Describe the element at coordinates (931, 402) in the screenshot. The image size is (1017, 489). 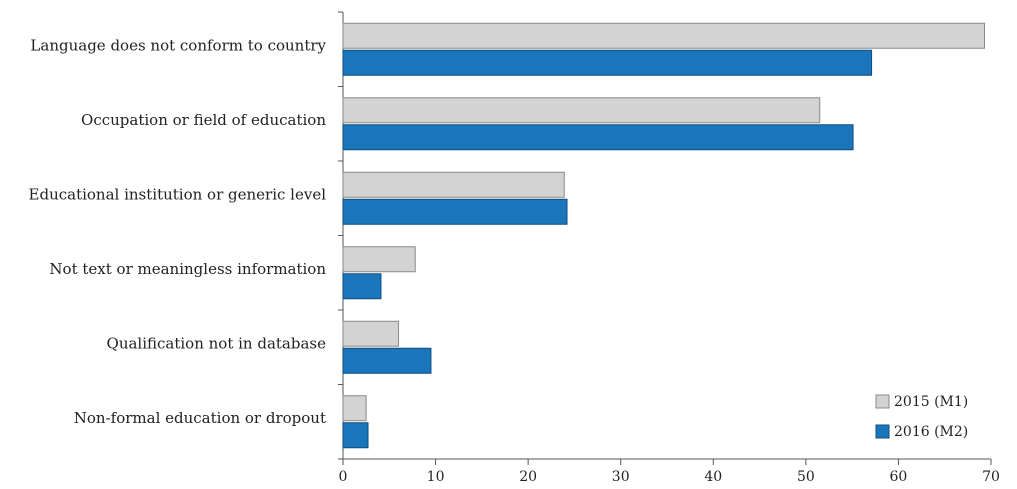
I see `legend-label: 2015 (M1)` at that location.